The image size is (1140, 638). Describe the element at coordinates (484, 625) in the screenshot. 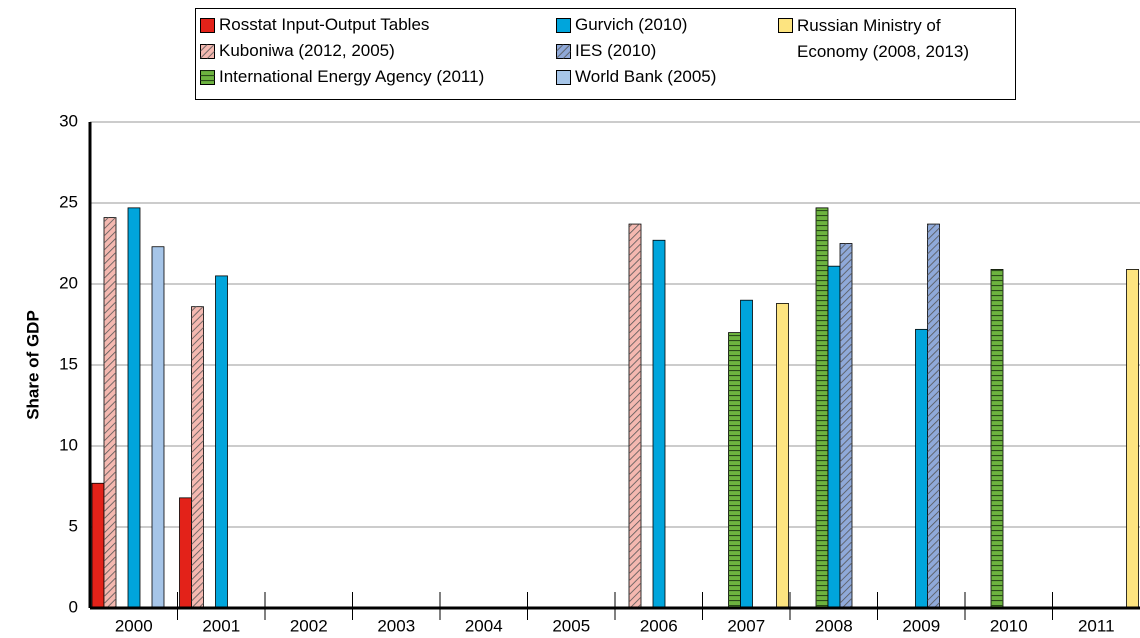

I see `x-tick-label: 2004` at that location.